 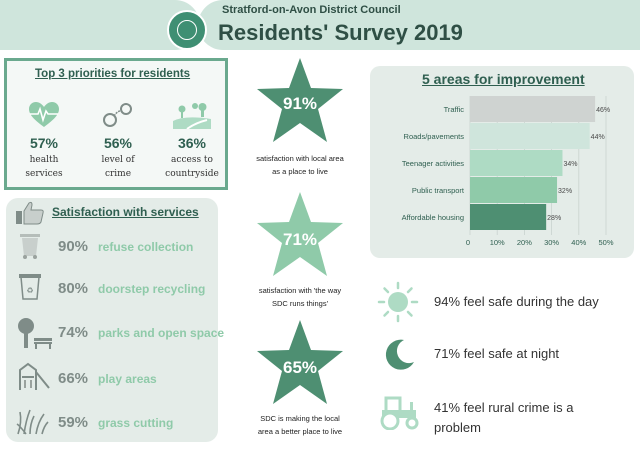 What do you see at coordinates (516, 163) in the screenshot?
I see `bar-teenager-activities` at bounding box center [516, 163].